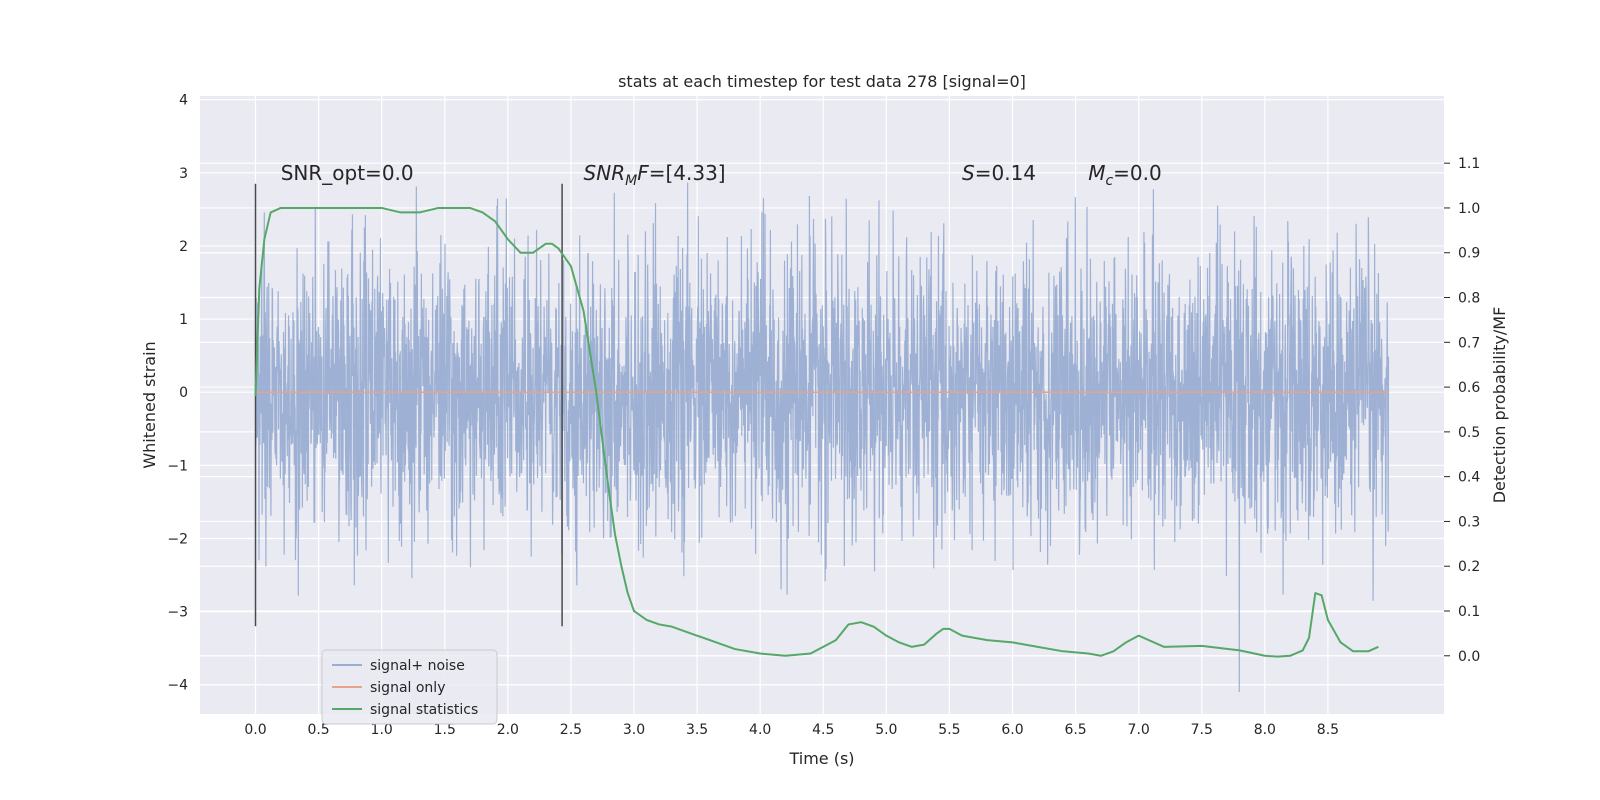  Describe the element at coordinates (417, 666) in the screenshot. I see `legend-label-signal-noise: signal+ noise` at that location.